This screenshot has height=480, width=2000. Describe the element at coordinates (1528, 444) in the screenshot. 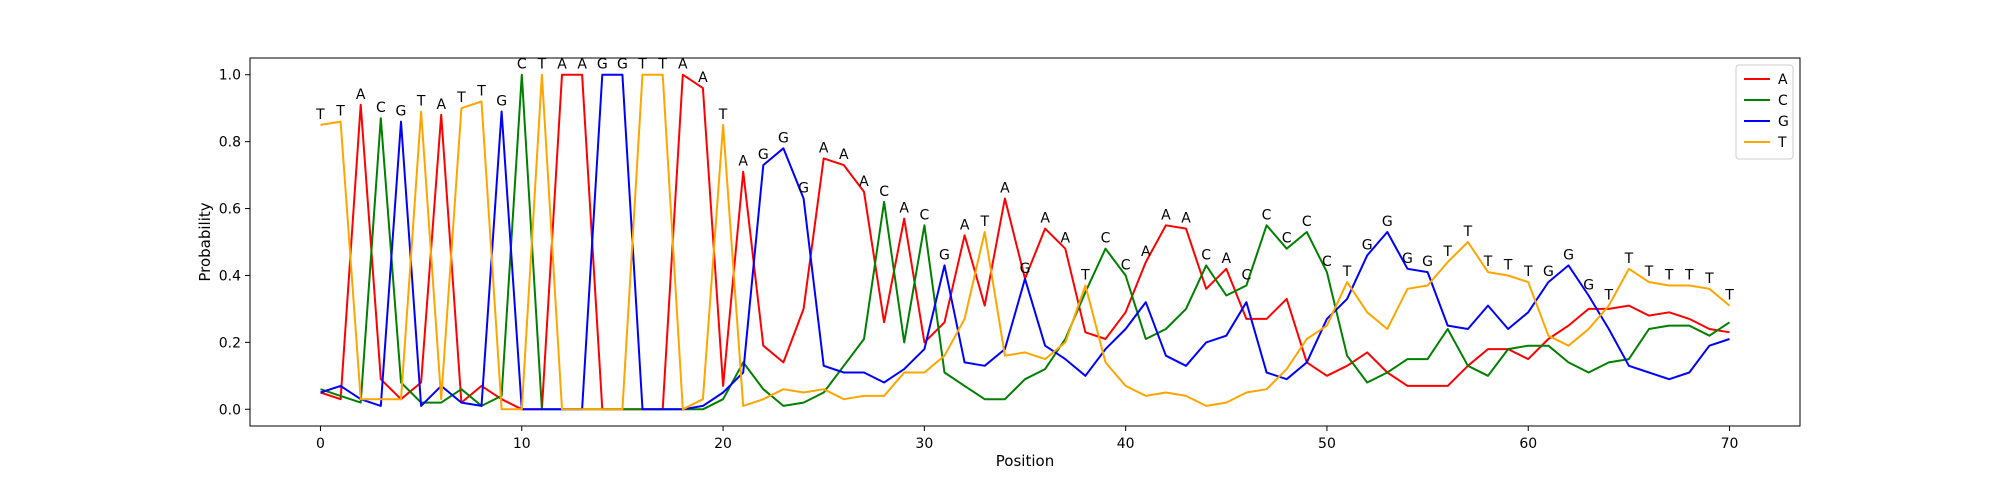

I see `x-tick-label: 60` at that location.